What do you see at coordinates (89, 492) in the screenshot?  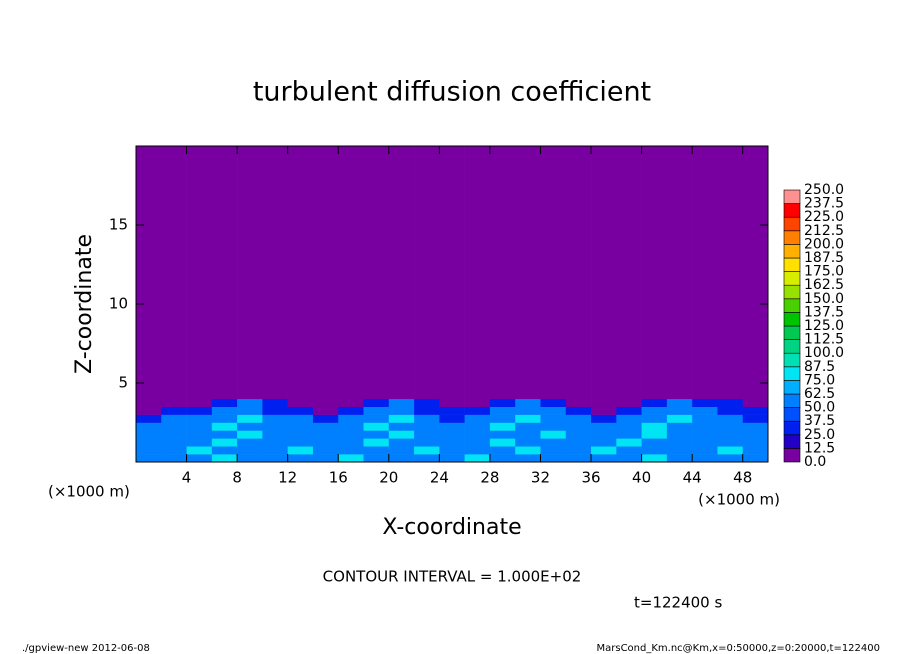 I see `y-unit-label: (×1000 m)` at bounding box center [89, 492].